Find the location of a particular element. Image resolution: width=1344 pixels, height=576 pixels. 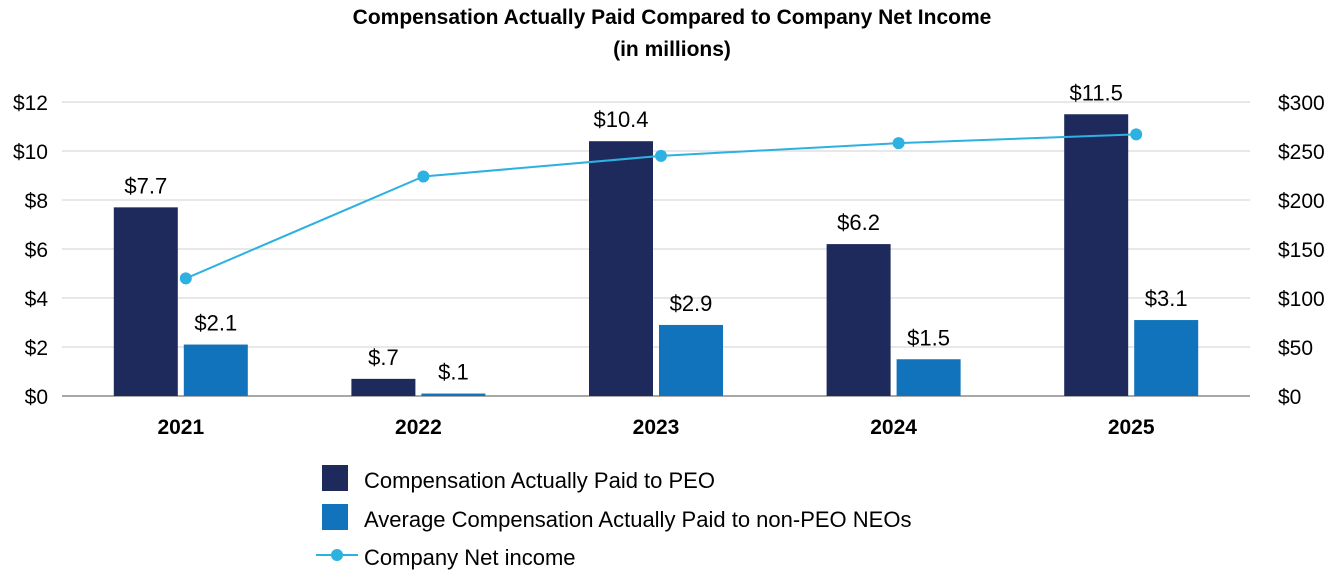

left-tick-label: $0 is located at coordinates (36, 397).